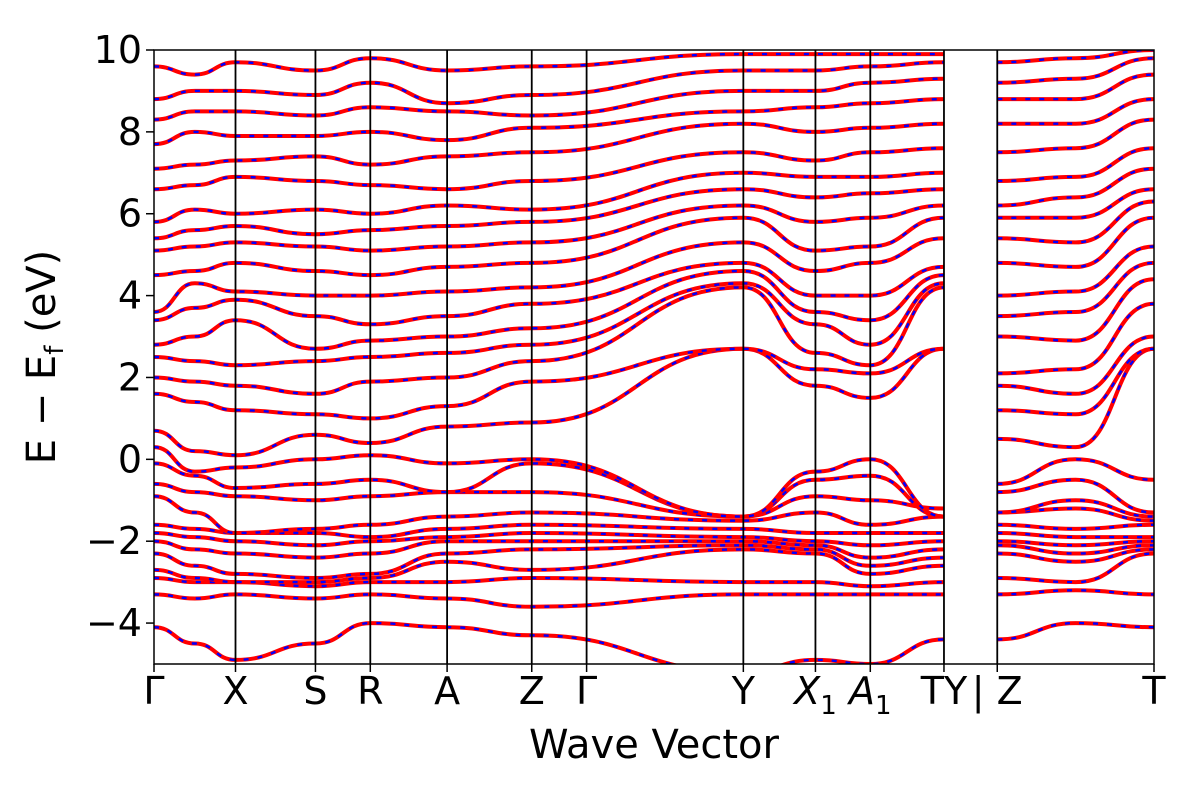 Image resolution: width=1200 pixels, height=800 pixels. I want to click on y-tick-label: 8, so click(130, 132).